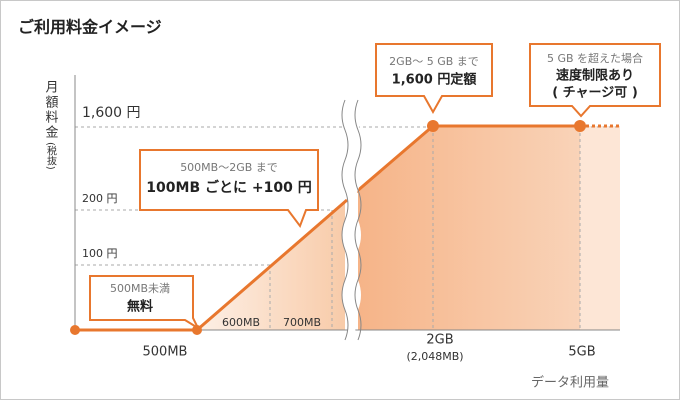 The image size is (680, 400). Describe the element at coordinates (229, 167) in the screenshot. I see `callout-text: 500MB〜2GB まで` at that location.